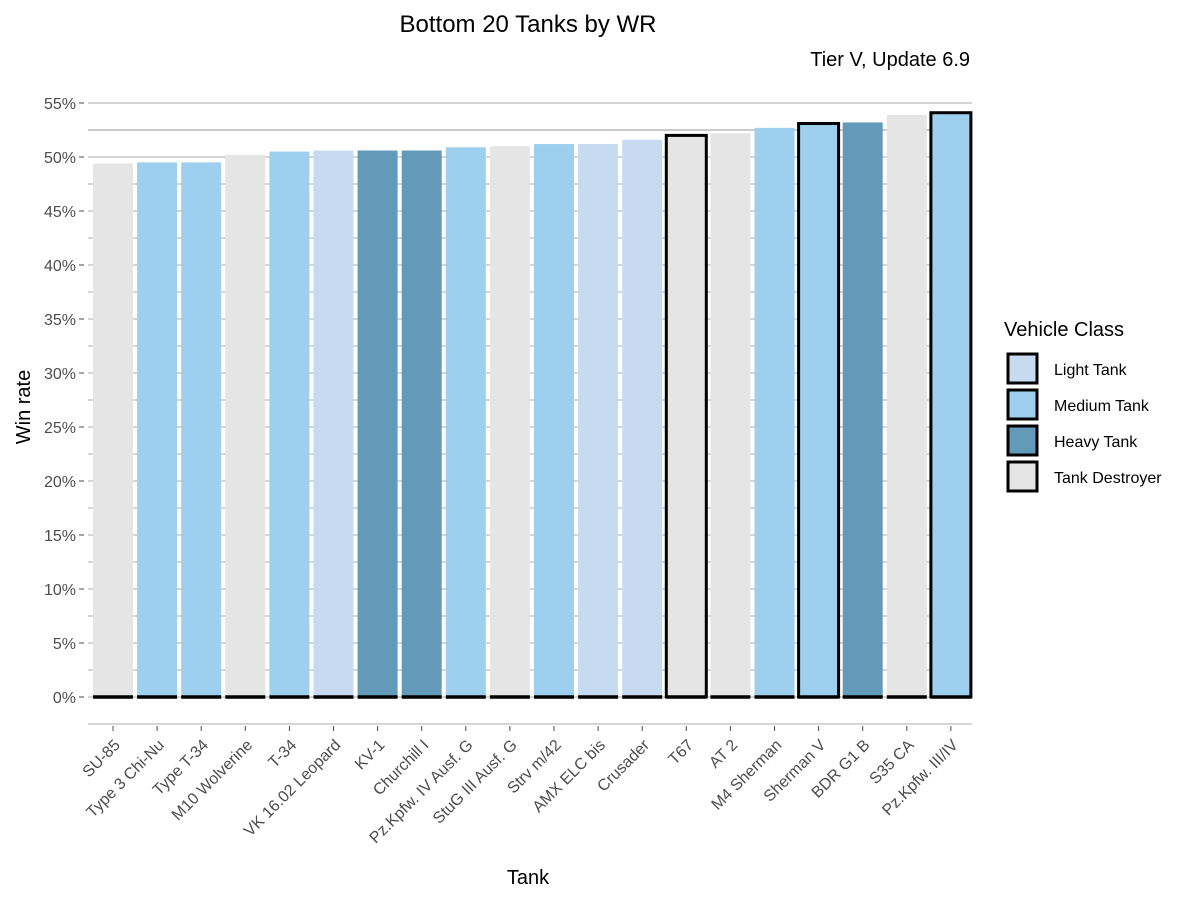  I want to click on y-axis-ticks: 0% 5% 10% 15% 20% 25% 30% 35% 40% 45% 50% 55%, so click(64, 401).